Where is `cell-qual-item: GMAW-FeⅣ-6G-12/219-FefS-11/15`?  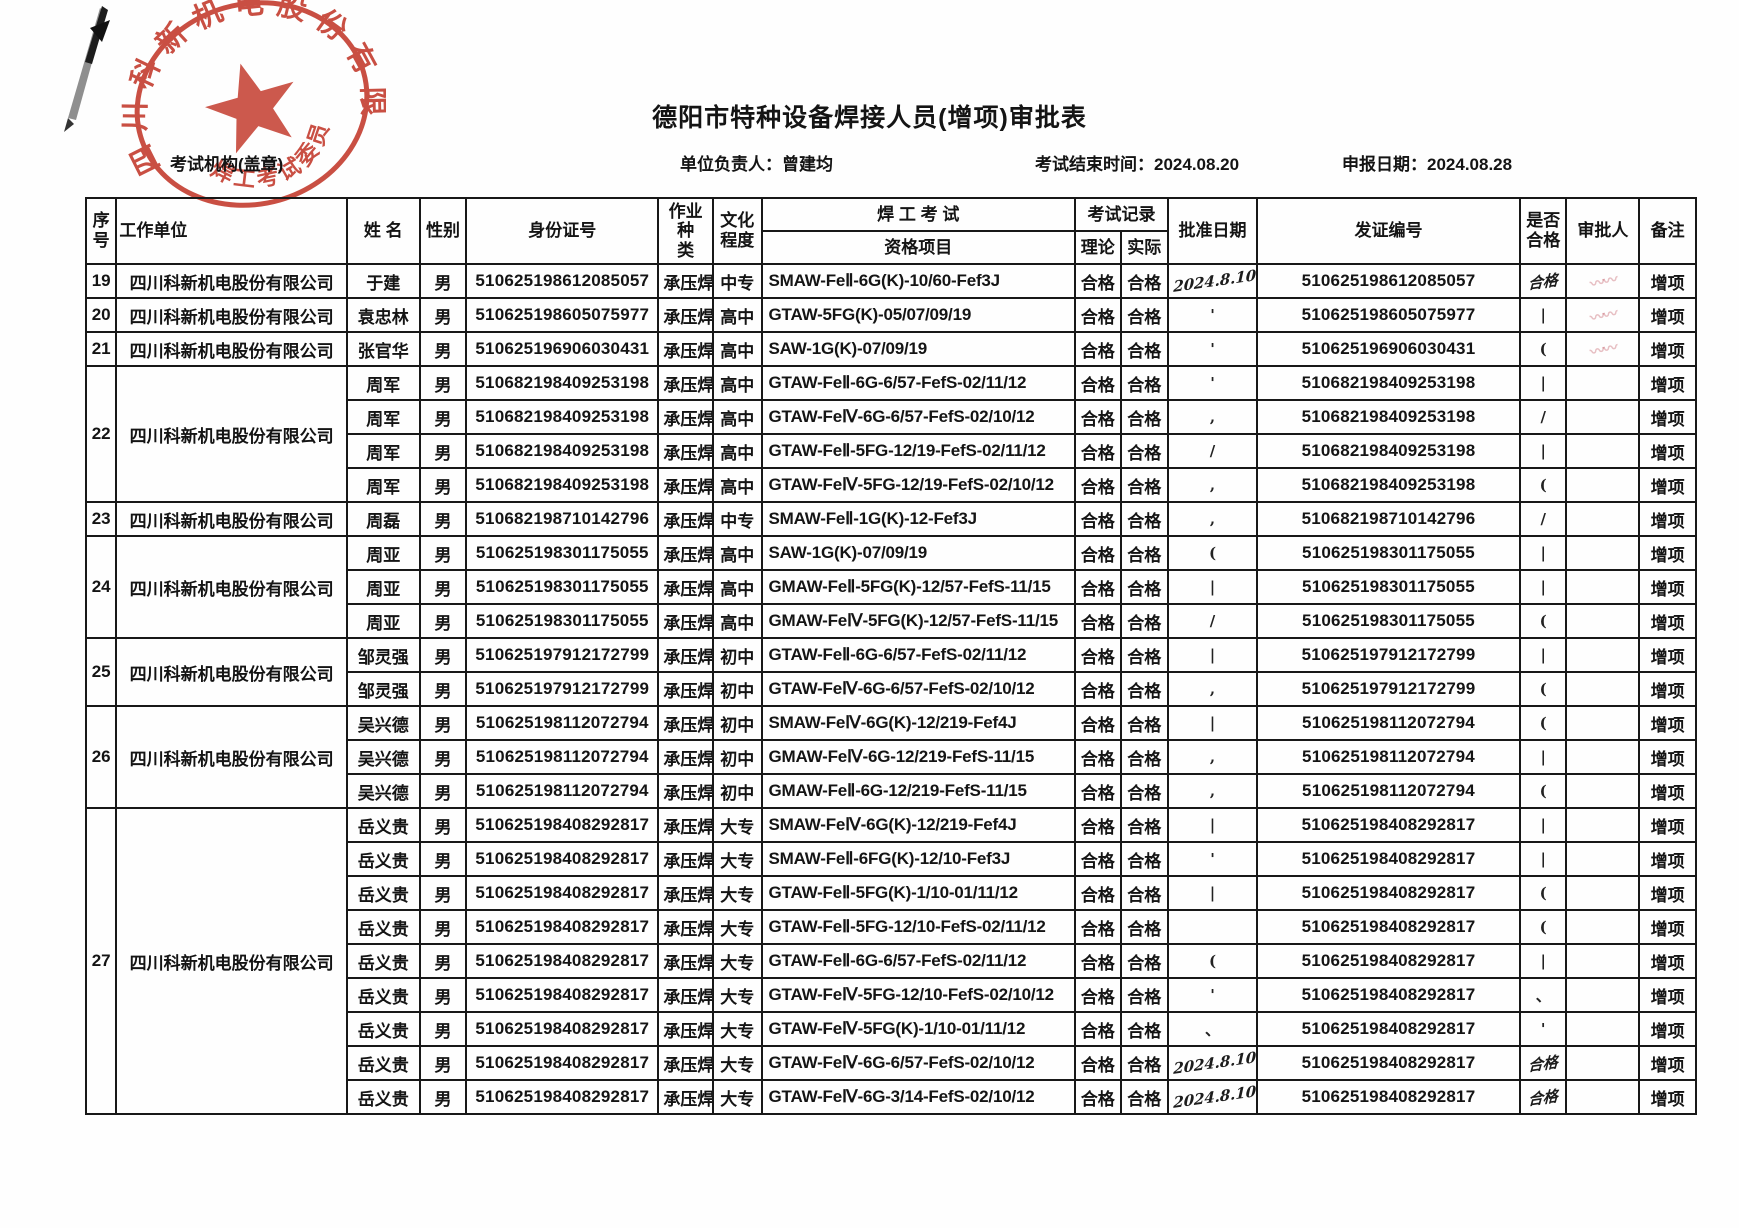
cell-qual-item: GMAW-FeⅣ-6G-12/219-FefS-11/15 is located at coordinates (918, 757).